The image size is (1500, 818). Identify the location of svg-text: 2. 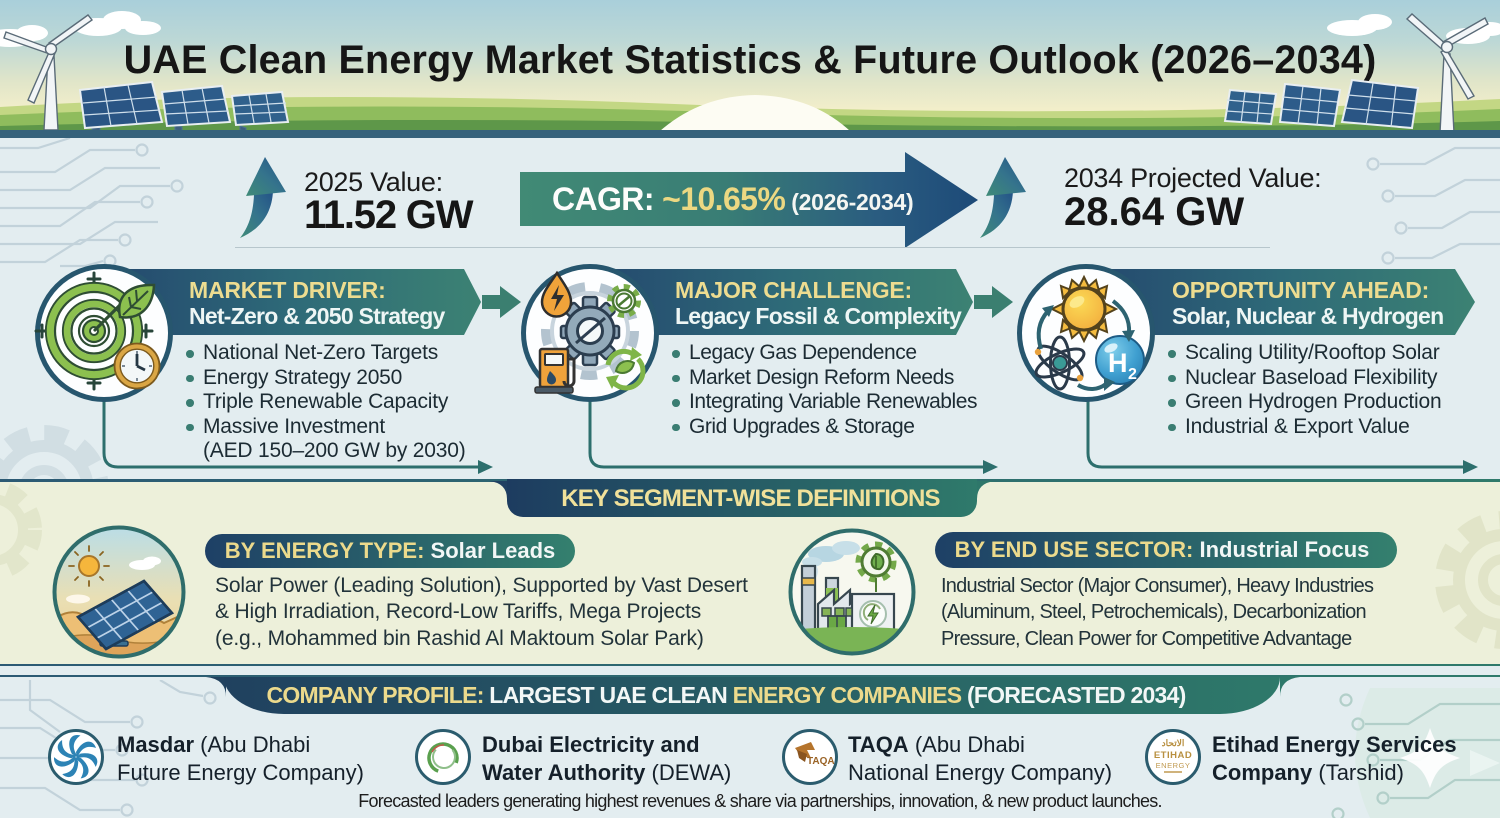
(1132, 374).